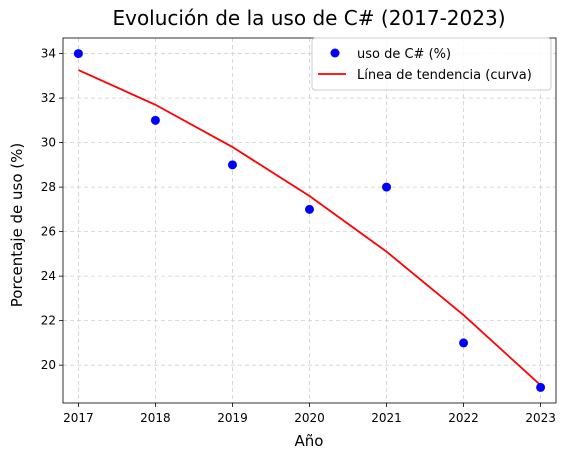 This screenshot has width=566, height=461. What do you see at coordinates (48, 232) in the screenshot?
I see `y-tick-label: 26` at bounding box center [48, 232].